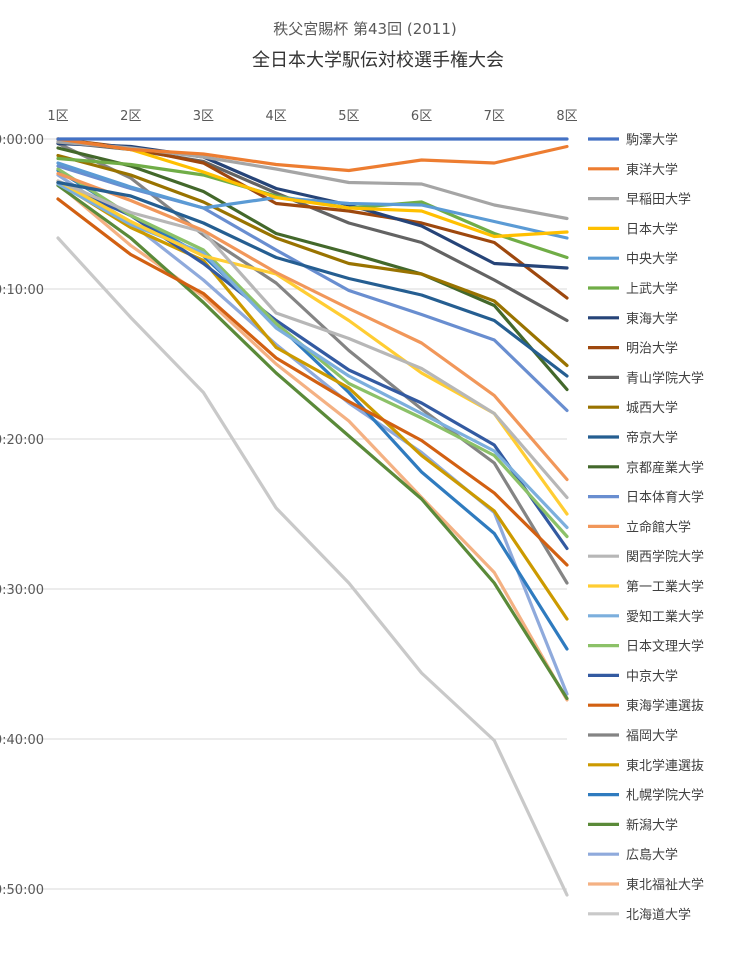 The height and width of the screenshot is (954, 736). I want to click on y-tick-label: 0:00:00, so click(22, 140).